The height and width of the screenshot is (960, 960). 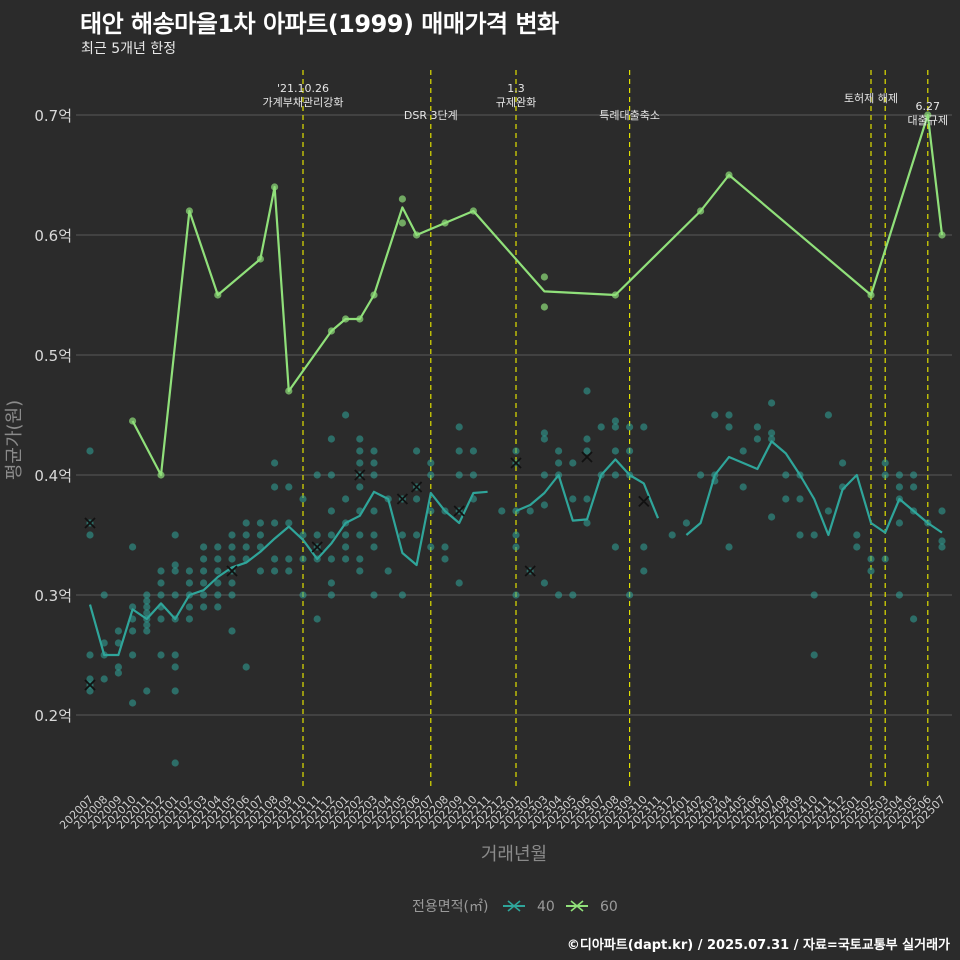 I want to click on legend: 전용면적(㎡) 40 60, so click(x=515, y=907).